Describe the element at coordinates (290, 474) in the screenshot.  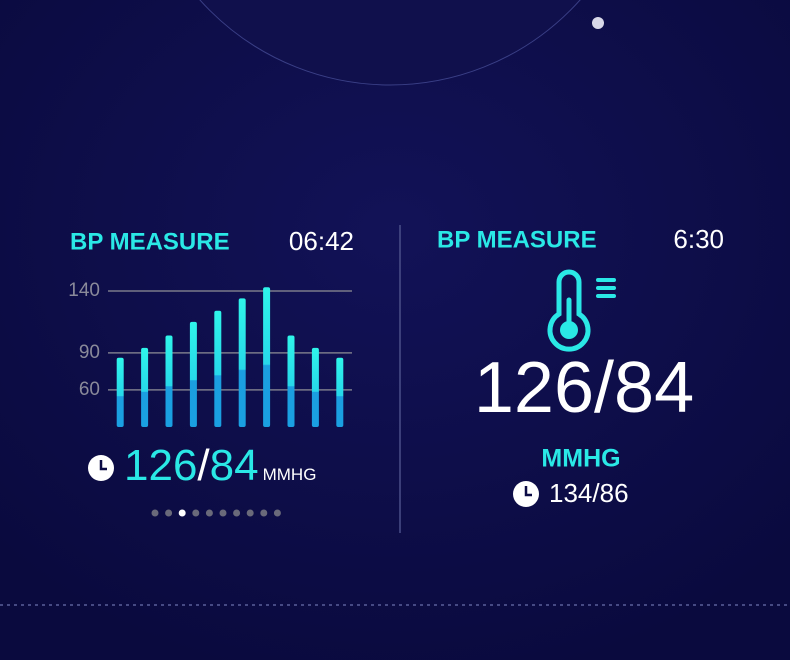
I see `unit: MMHG` at that location.